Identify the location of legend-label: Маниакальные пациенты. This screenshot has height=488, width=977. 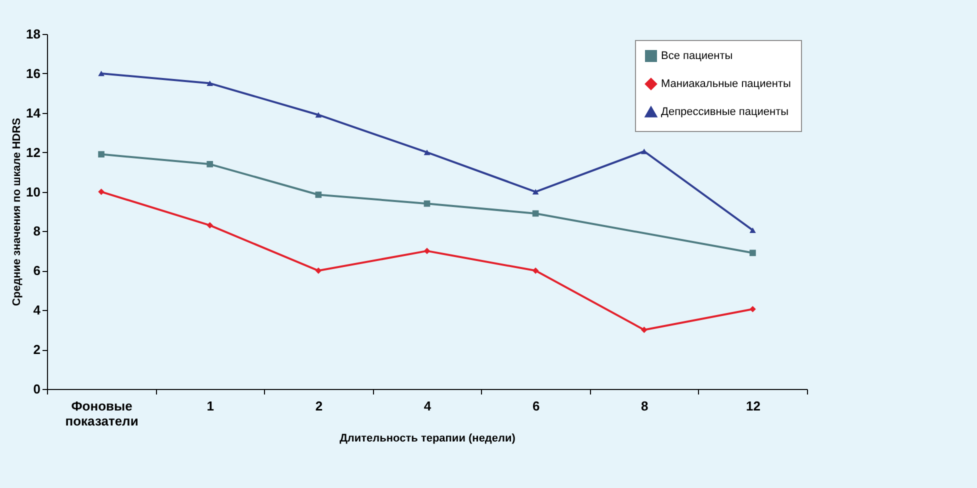
(726, 84).